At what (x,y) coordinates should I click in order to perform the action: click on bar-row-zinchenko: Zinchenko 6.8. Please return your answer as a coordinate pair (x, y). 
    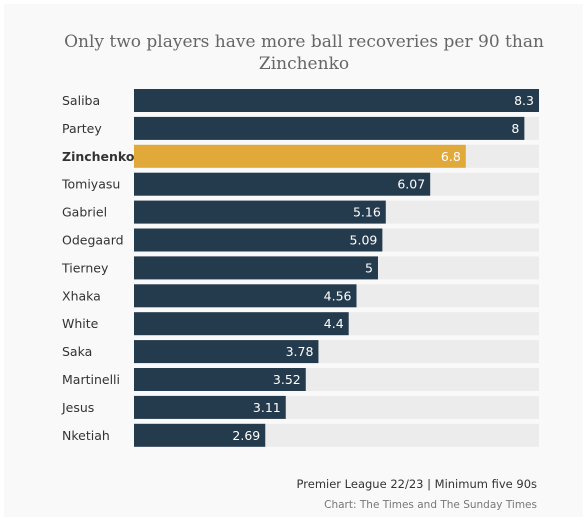
    Looking at the image, I should click on (300, 156).